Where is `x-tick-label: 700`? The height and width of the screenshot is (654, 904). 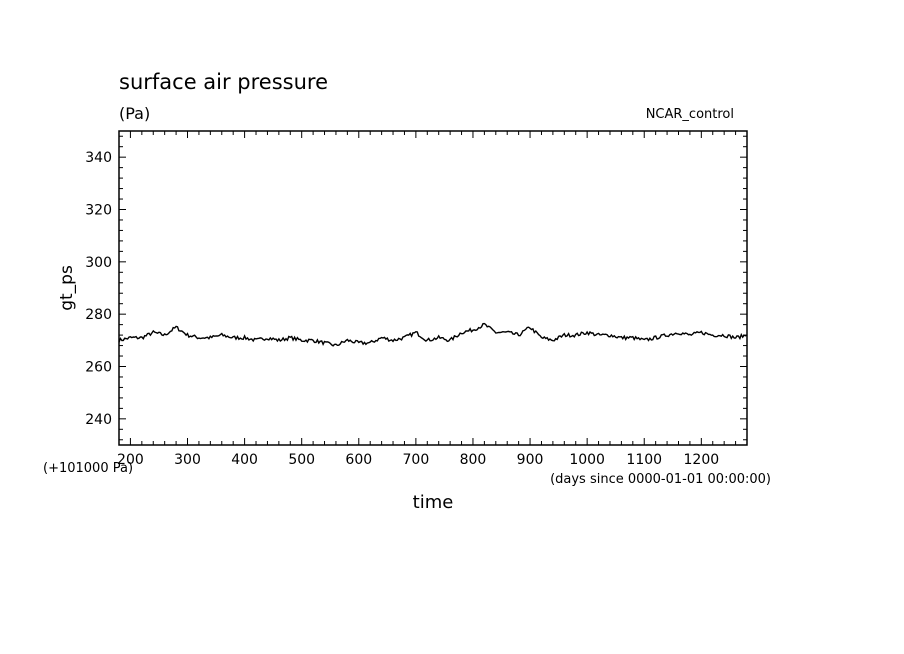 x-tick-label: 700 is located at coordinates (416, 460).